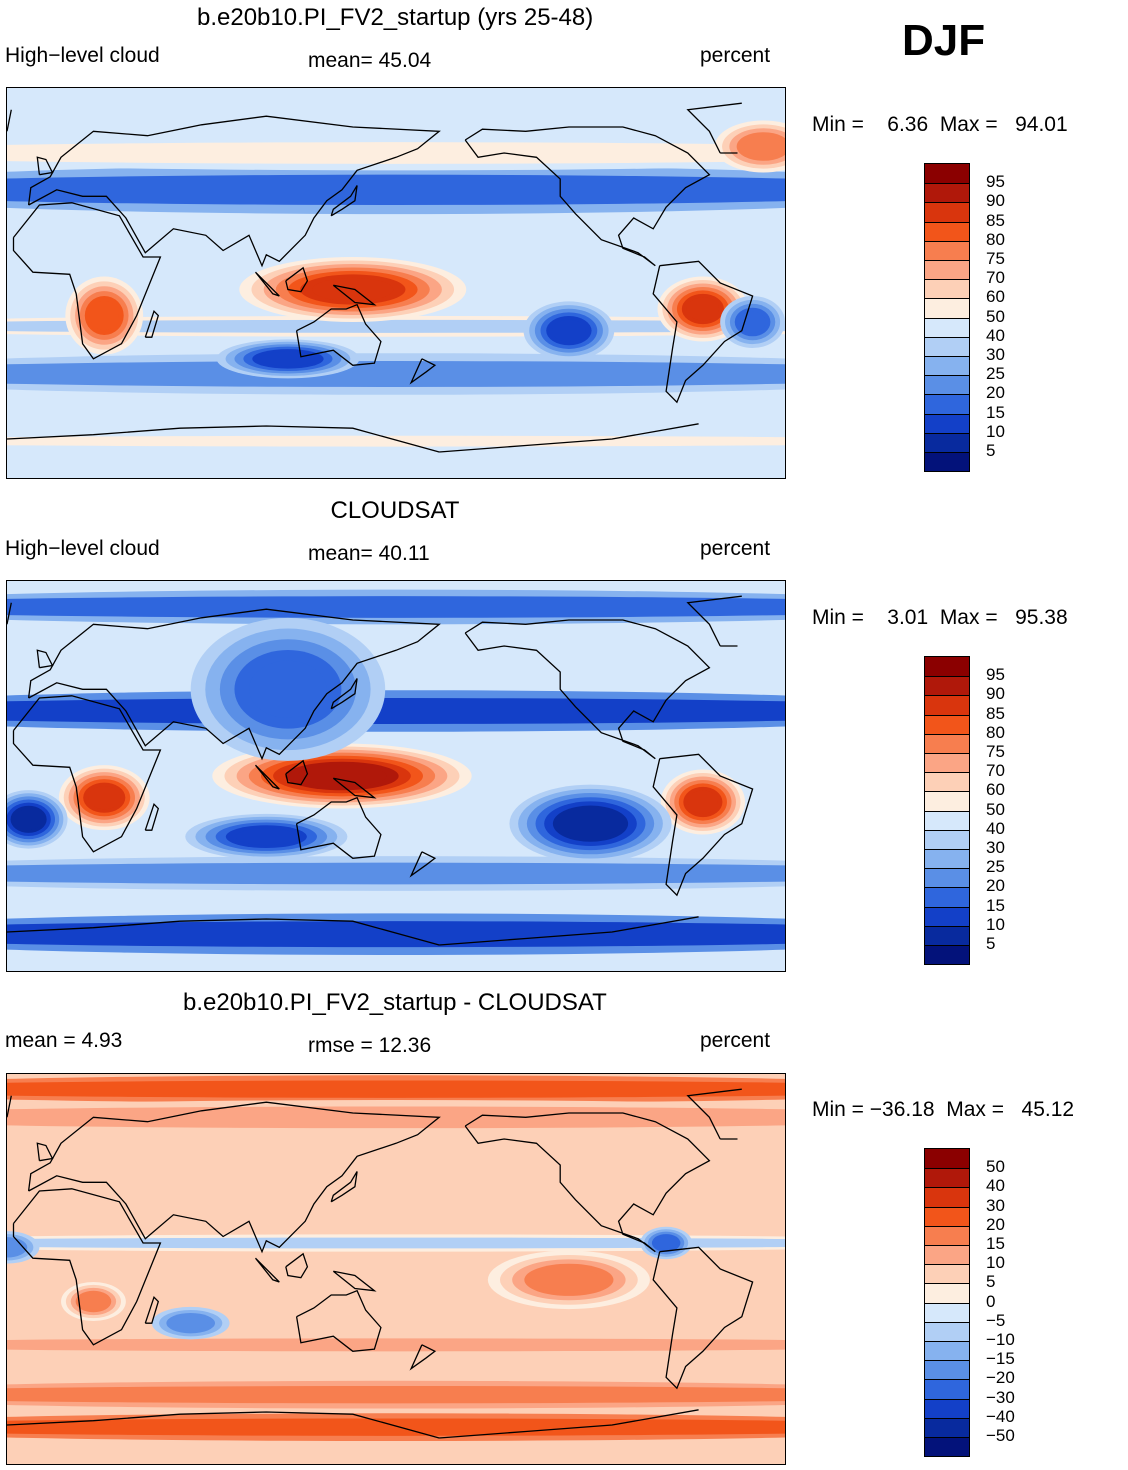  Describe the element at coordinates (1000, 1359) in the screenshot. I see `colorbar-label: −15` at that location.